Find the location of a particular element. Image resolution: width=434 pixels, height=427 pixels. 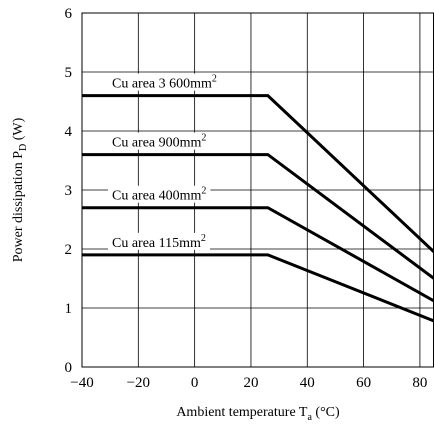

y-axis-title: Power dissipation PD (W) is located at coordinates (20, 189).